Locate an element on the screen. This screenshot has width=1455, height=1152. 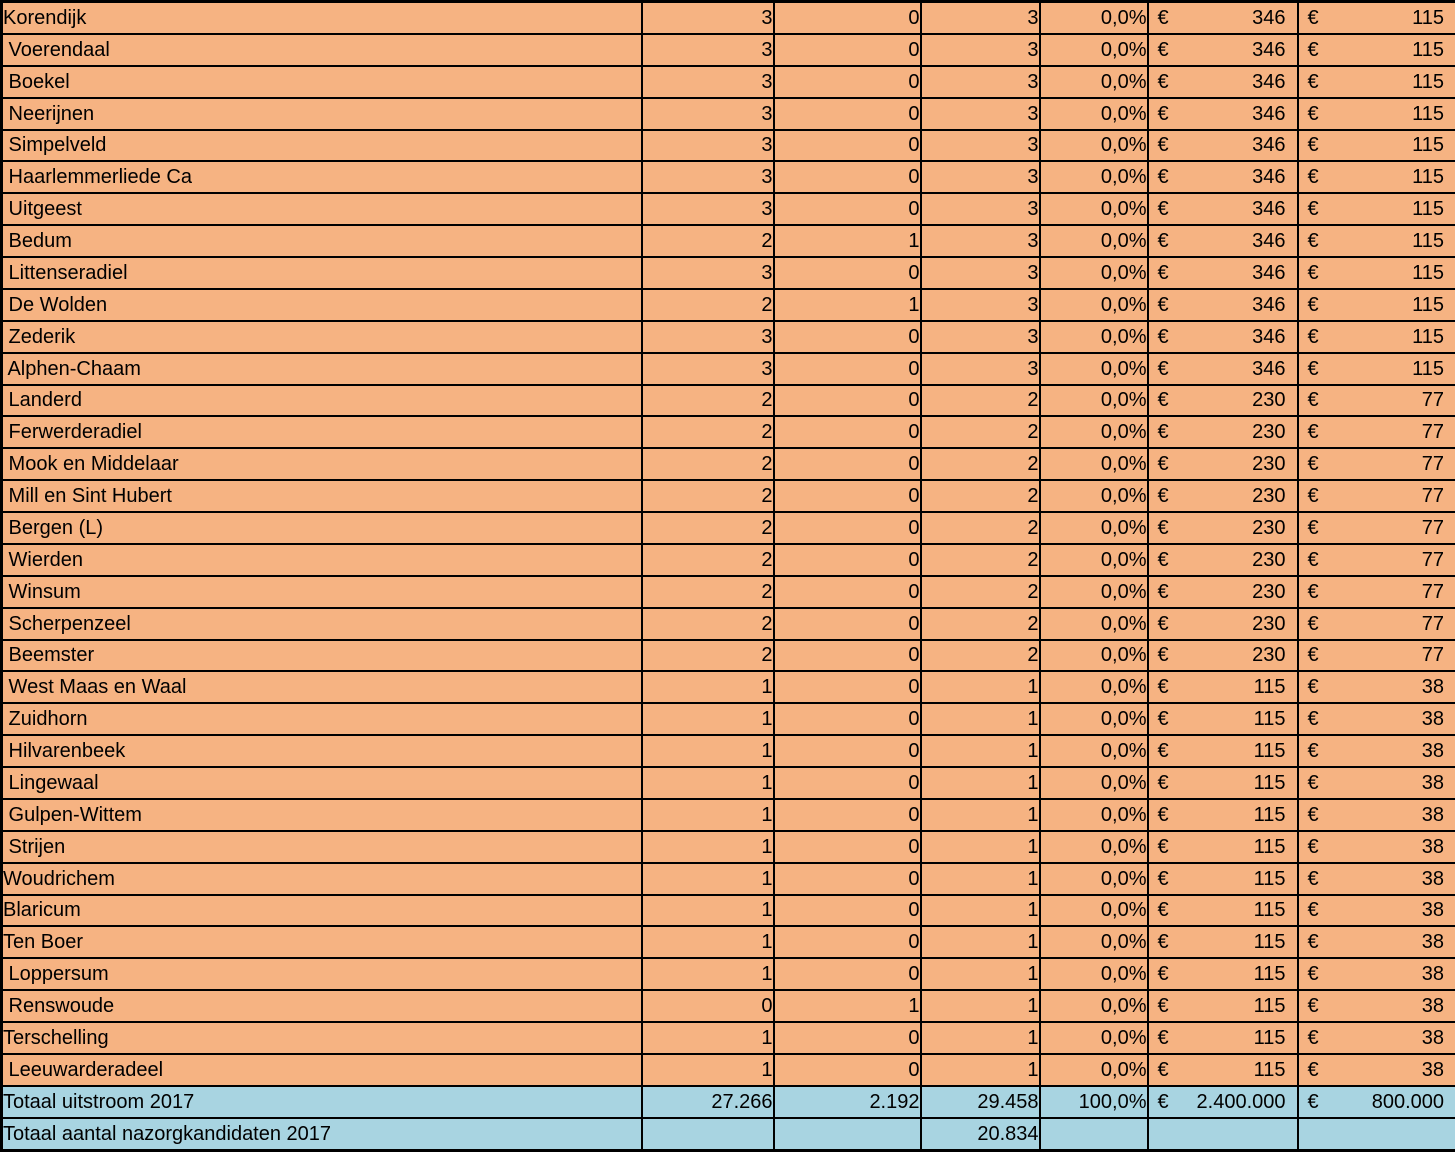
cell-municipality: Leeuwarderadeel is located at coordinates (321, 1069).